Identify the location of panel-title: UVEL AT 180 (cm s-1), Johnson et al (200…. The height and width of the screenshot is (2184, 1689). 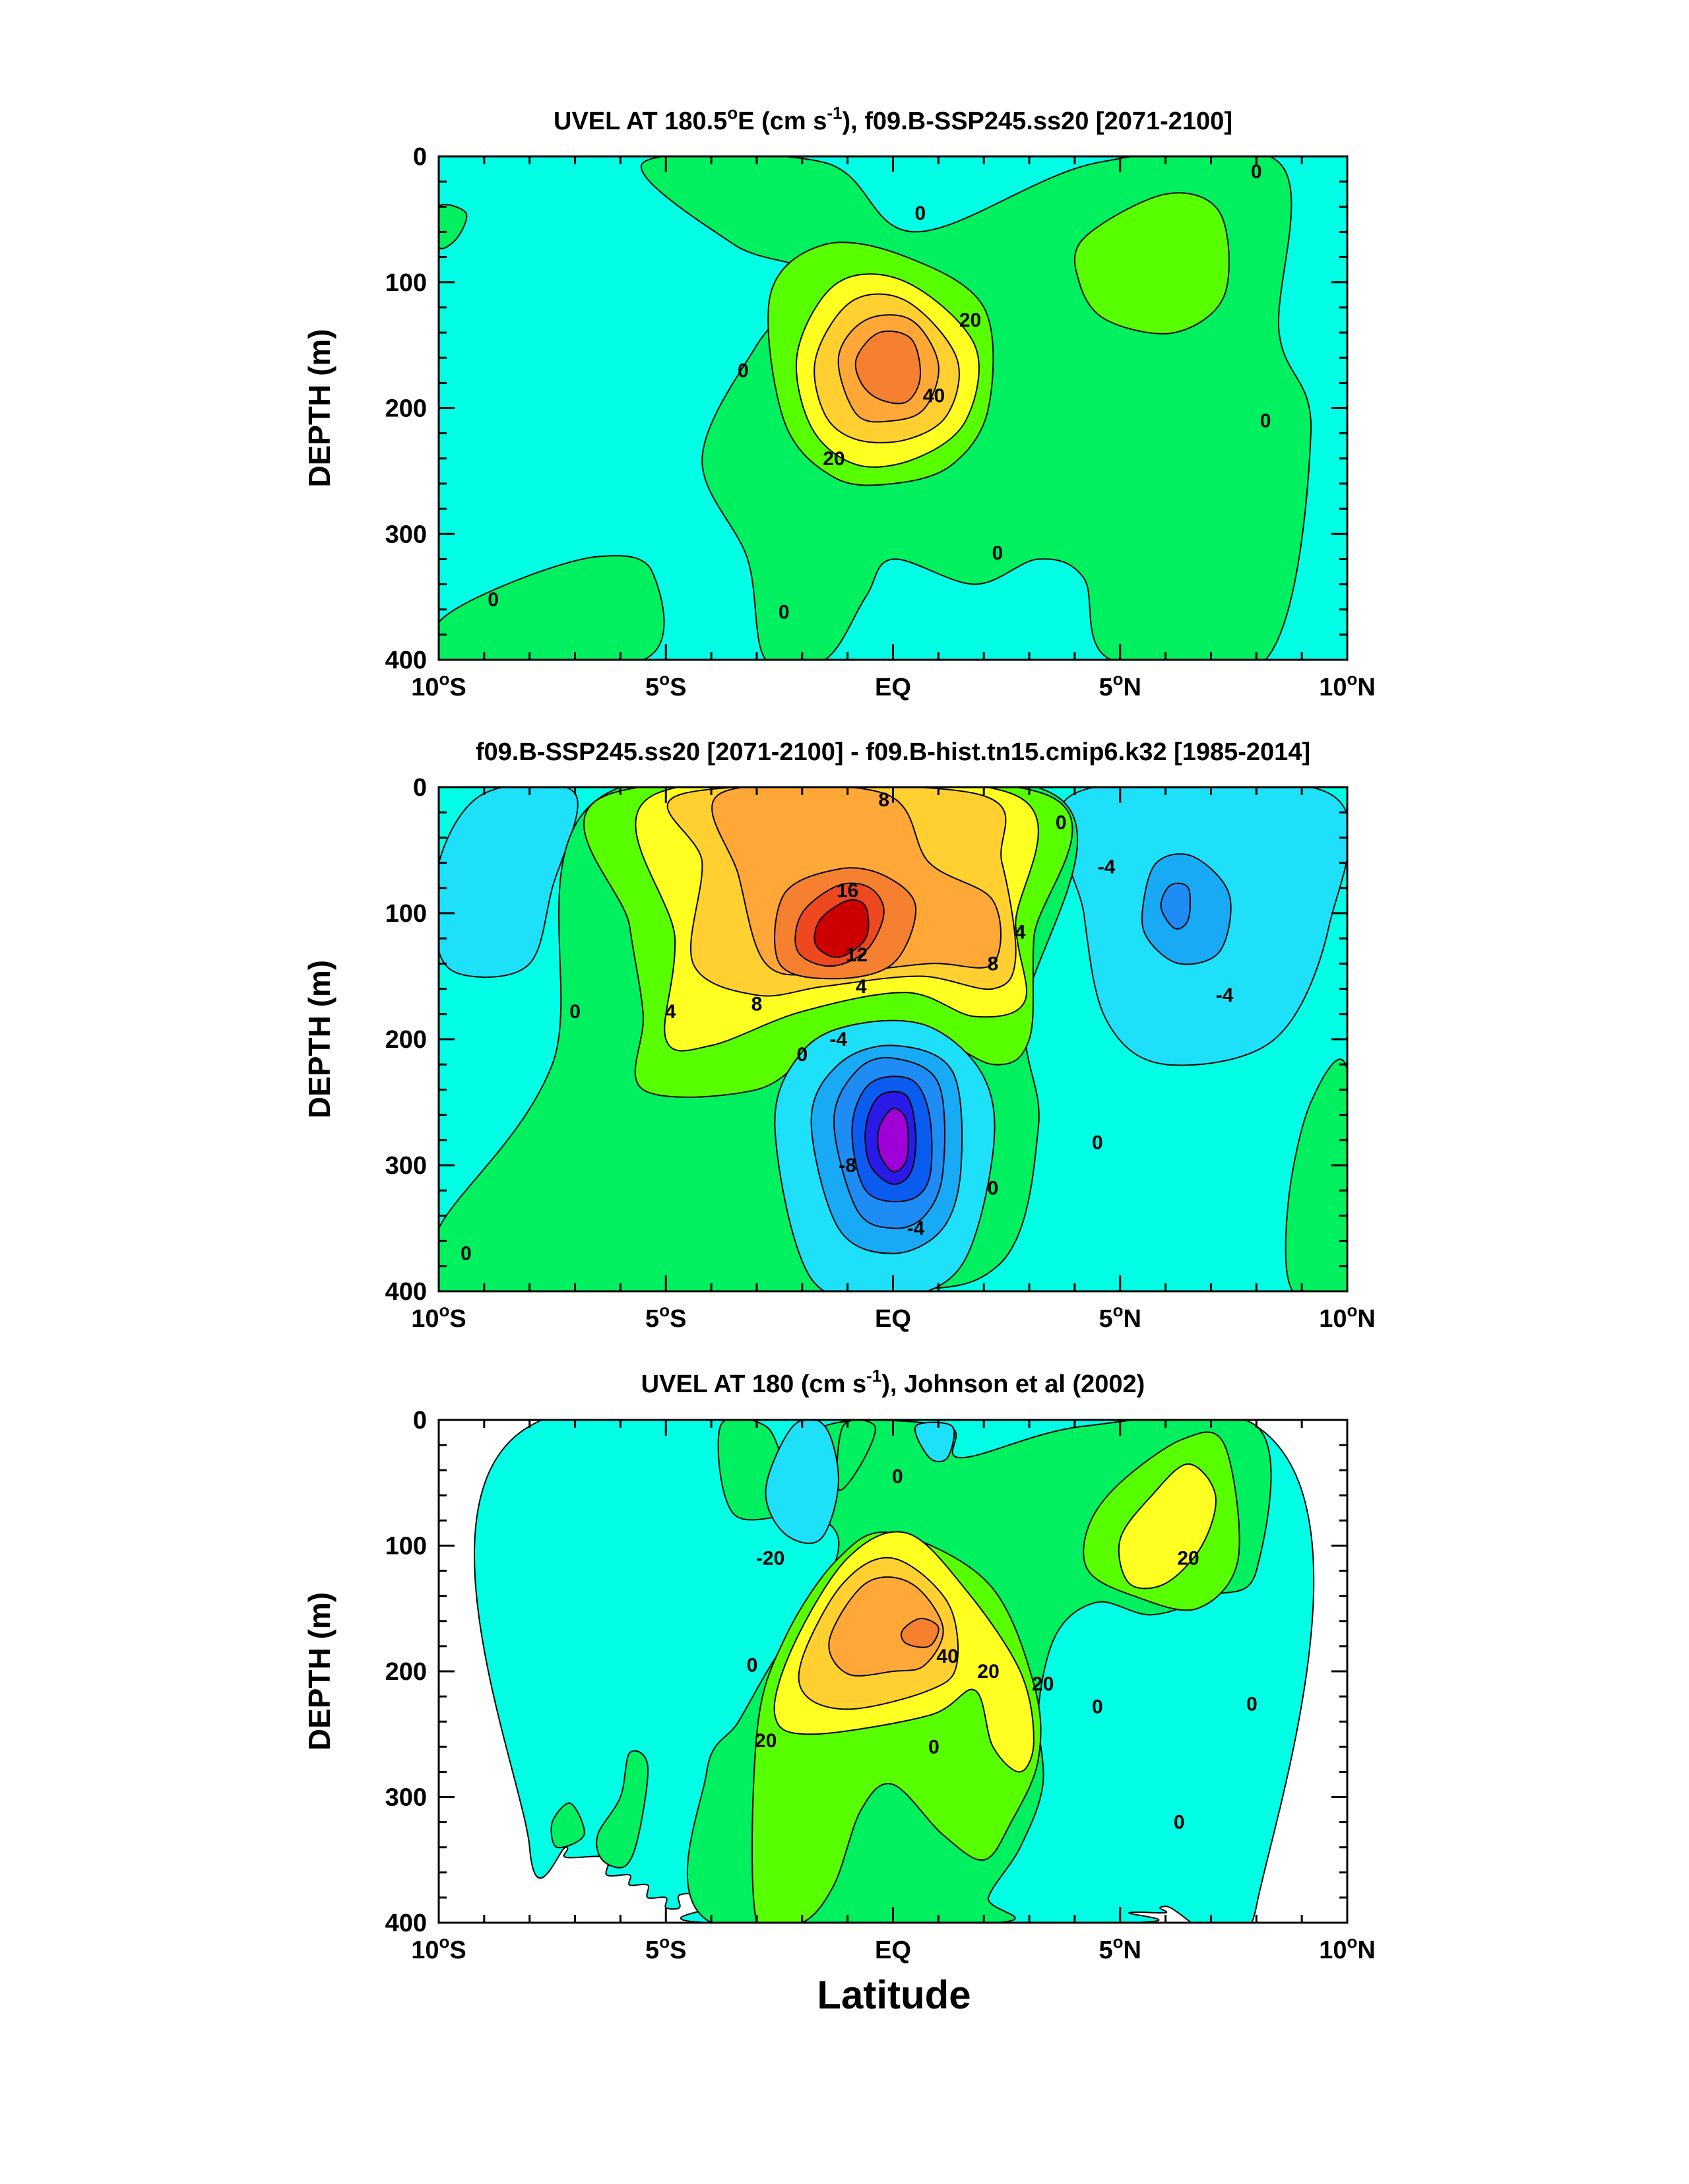
(893, 1382).